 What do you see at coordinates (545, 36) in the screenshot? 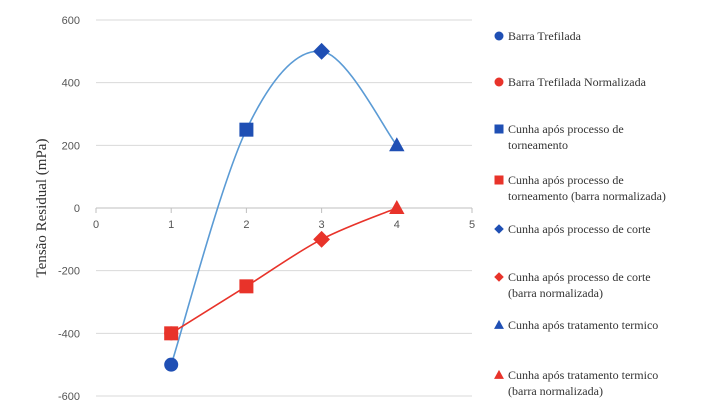
I see `legend-label: Barra Trefilada` at bounding box center [545, 36].